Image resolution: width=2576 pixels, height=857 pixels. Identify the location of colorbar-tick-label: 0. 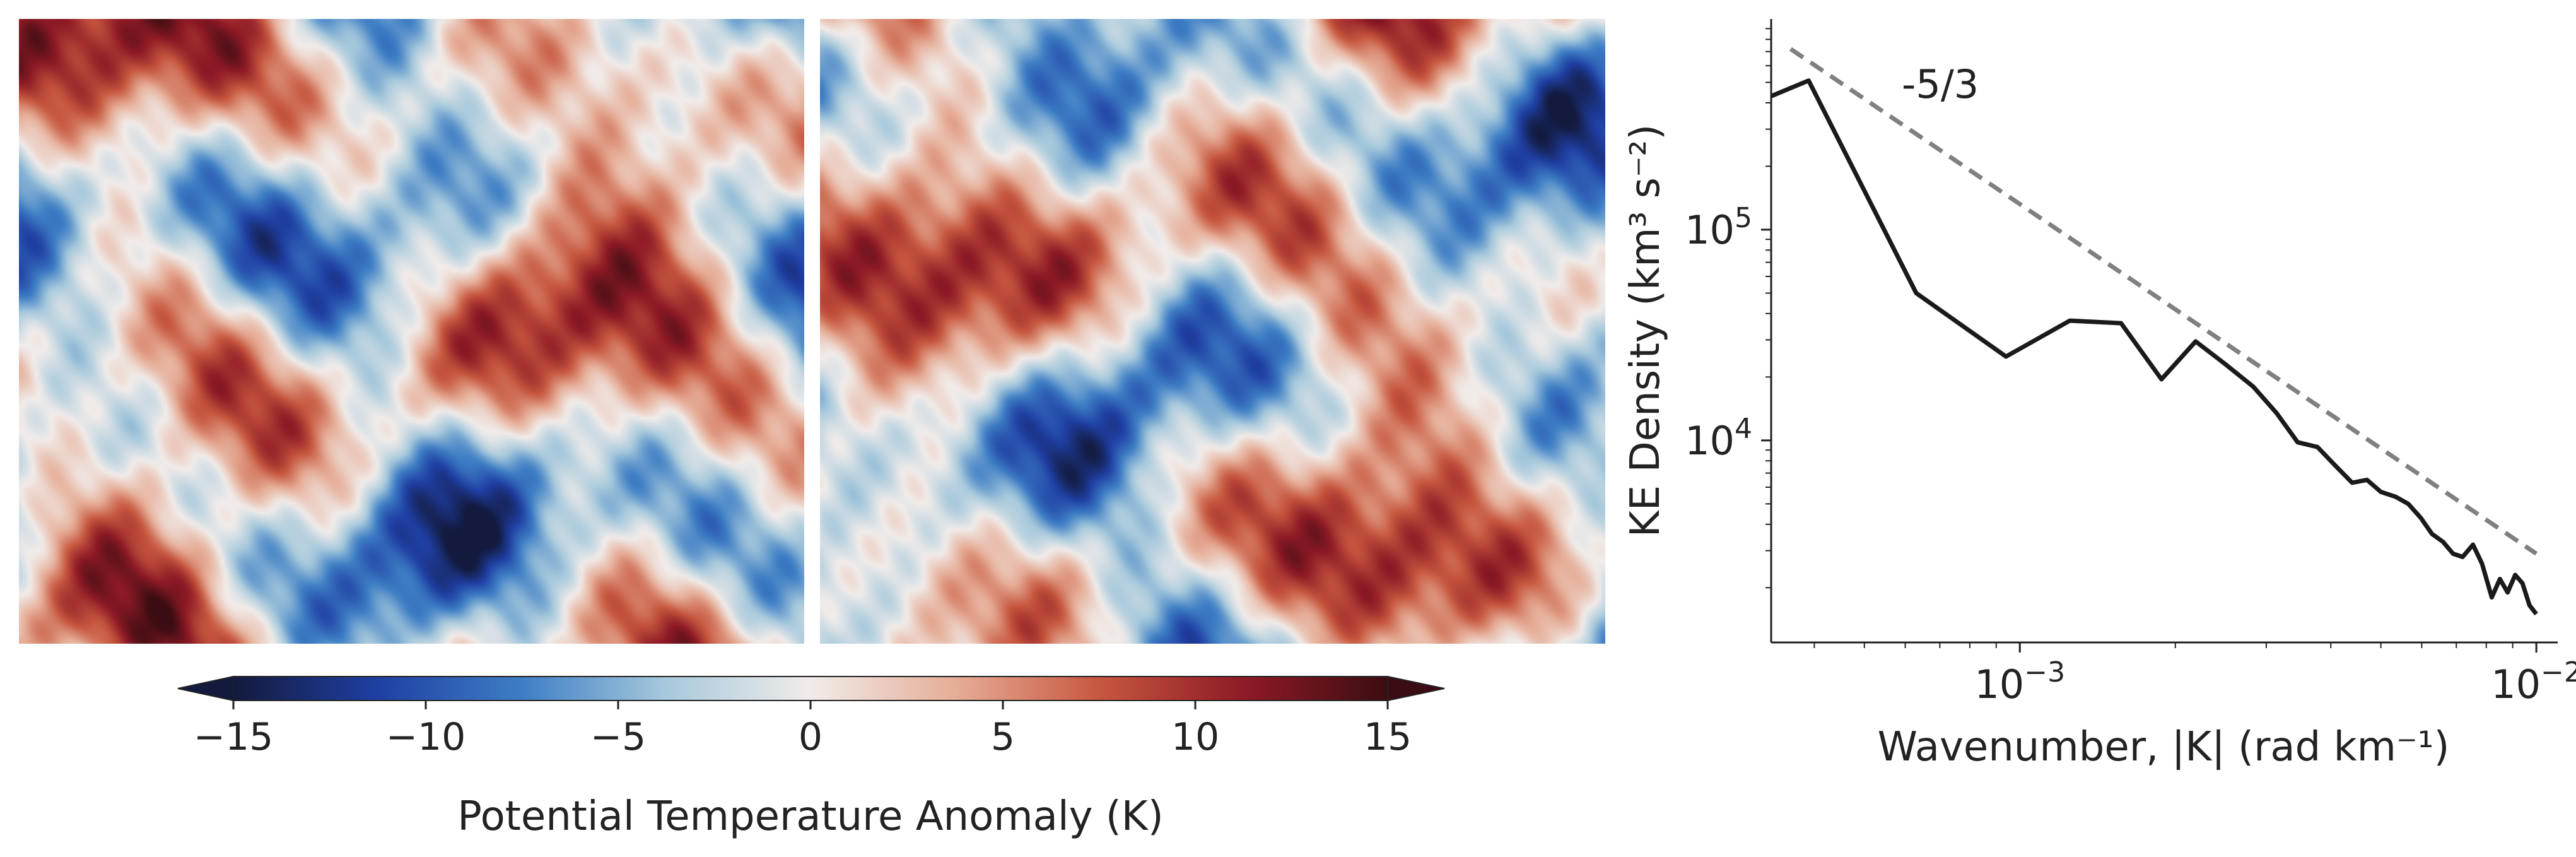
(811, 737).